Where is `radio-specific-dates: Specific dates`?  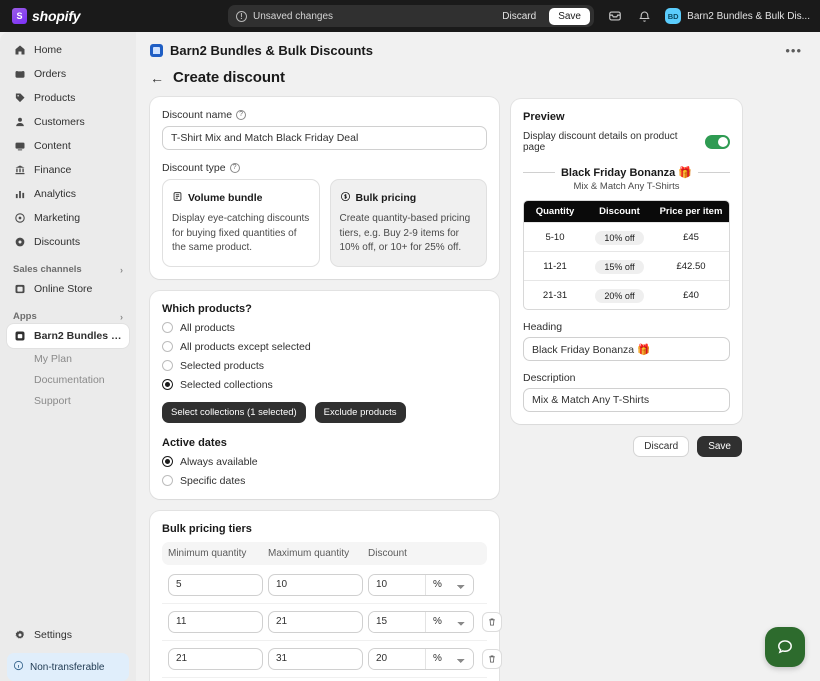
radio-specific-dates: Specific dates is located at coordinates (324, 481).